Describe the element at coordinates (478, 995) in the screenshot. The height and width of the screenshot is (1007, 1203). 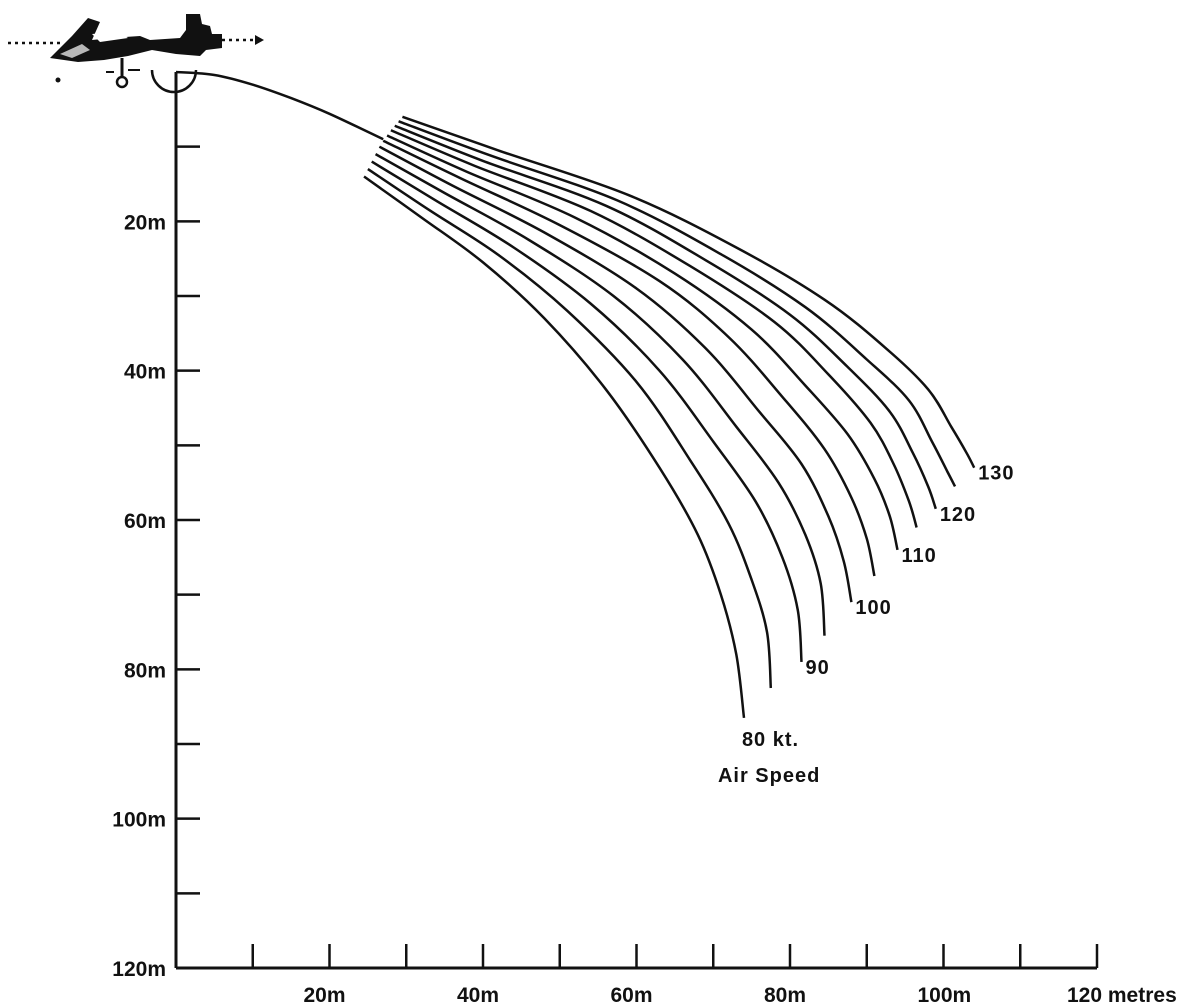
I see `x-tick-label: 40m` at that location.